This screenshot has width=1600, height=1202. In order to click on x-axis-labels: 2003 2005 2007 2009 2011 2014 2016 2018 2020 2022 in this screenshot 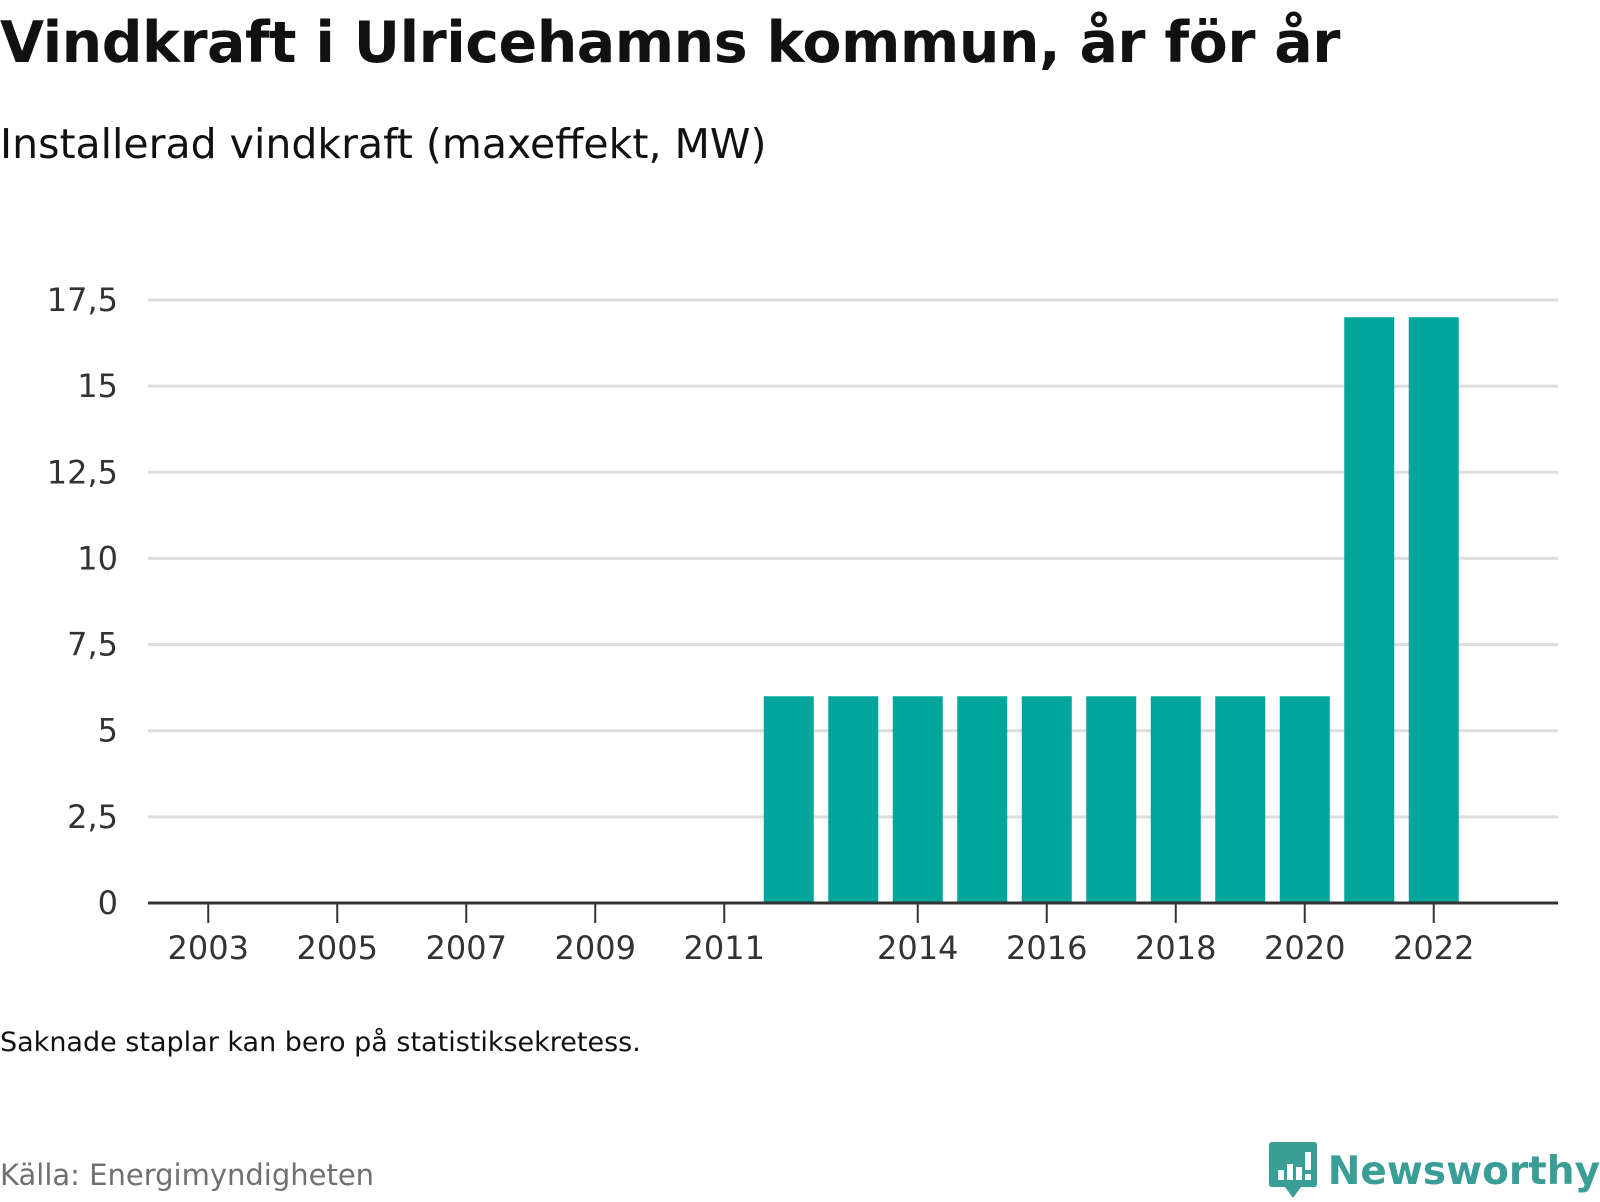, I will do `click(821, 948)`.